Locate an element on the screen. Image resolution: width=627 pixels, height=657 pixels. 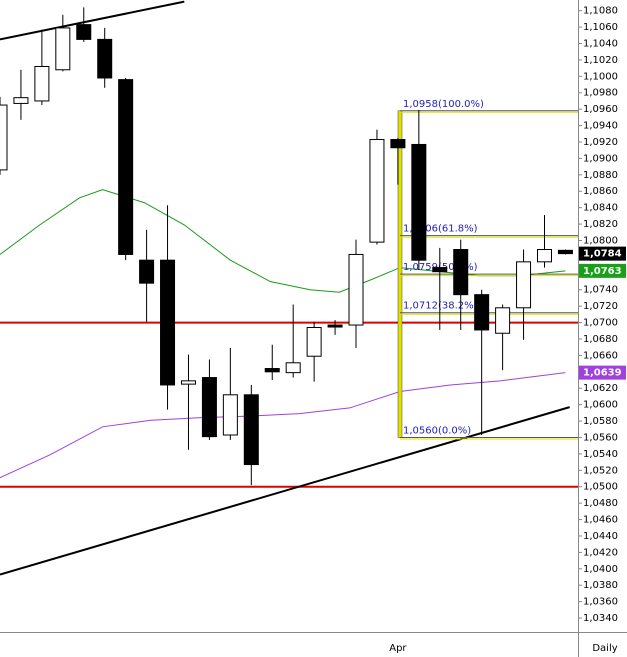
y-tick-label: 1,0600 is located at coordinates (600, 405).